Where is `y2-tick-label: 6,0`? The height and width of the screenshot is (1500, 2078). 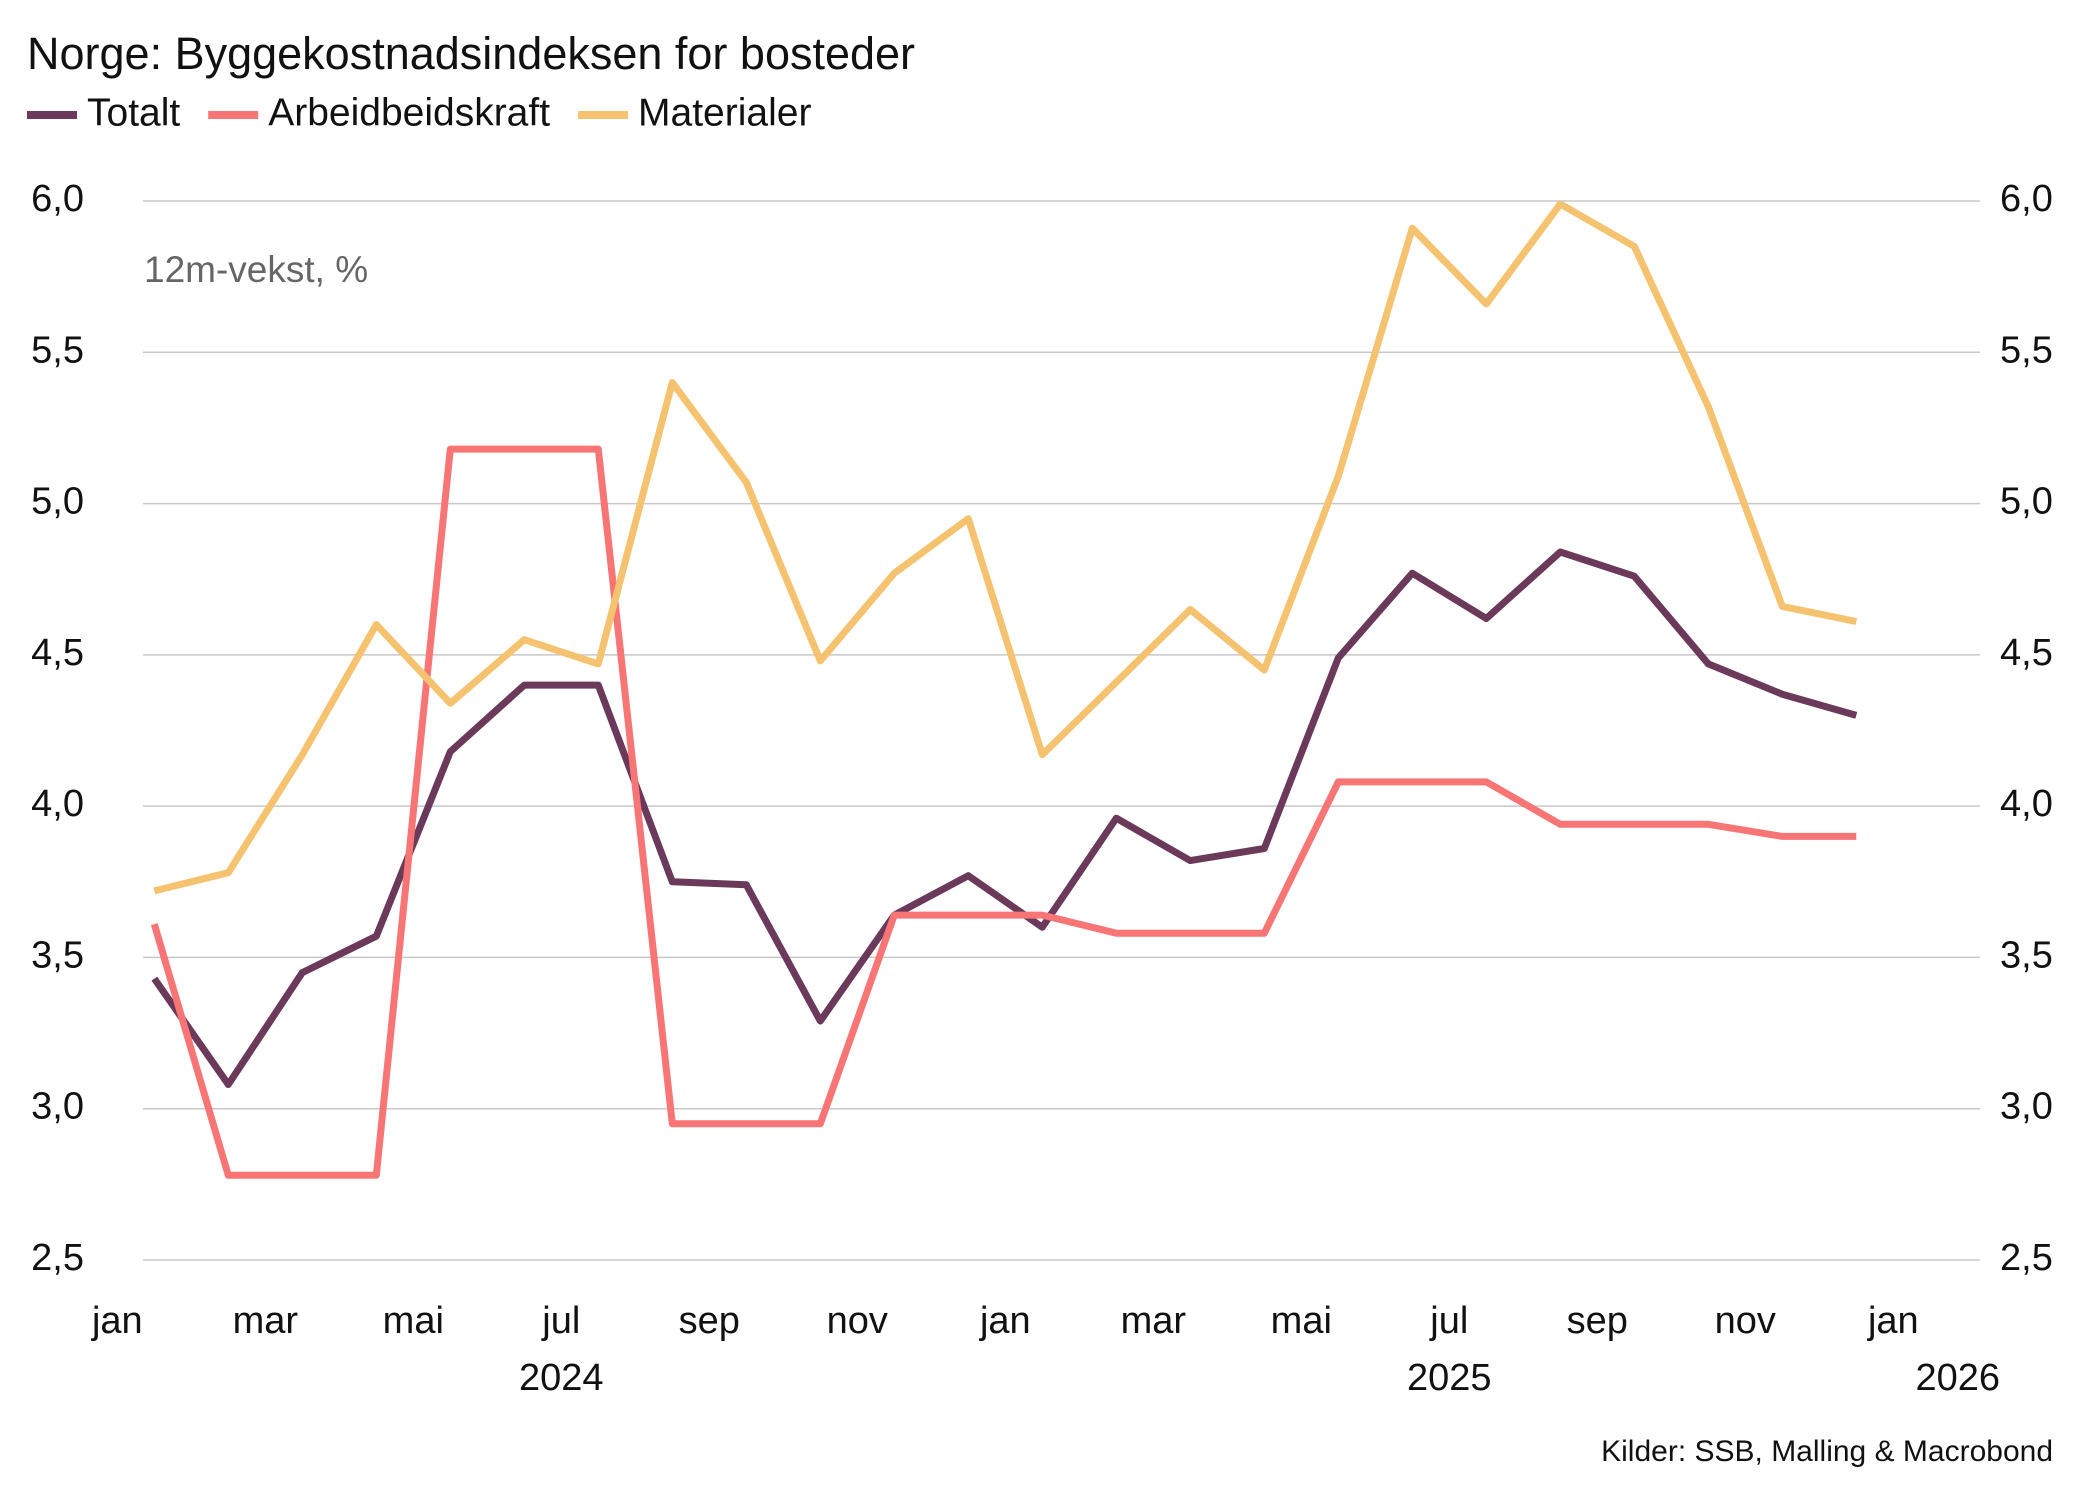 y2-tick-label: 6,0 is located at coordinates (2026, 199).